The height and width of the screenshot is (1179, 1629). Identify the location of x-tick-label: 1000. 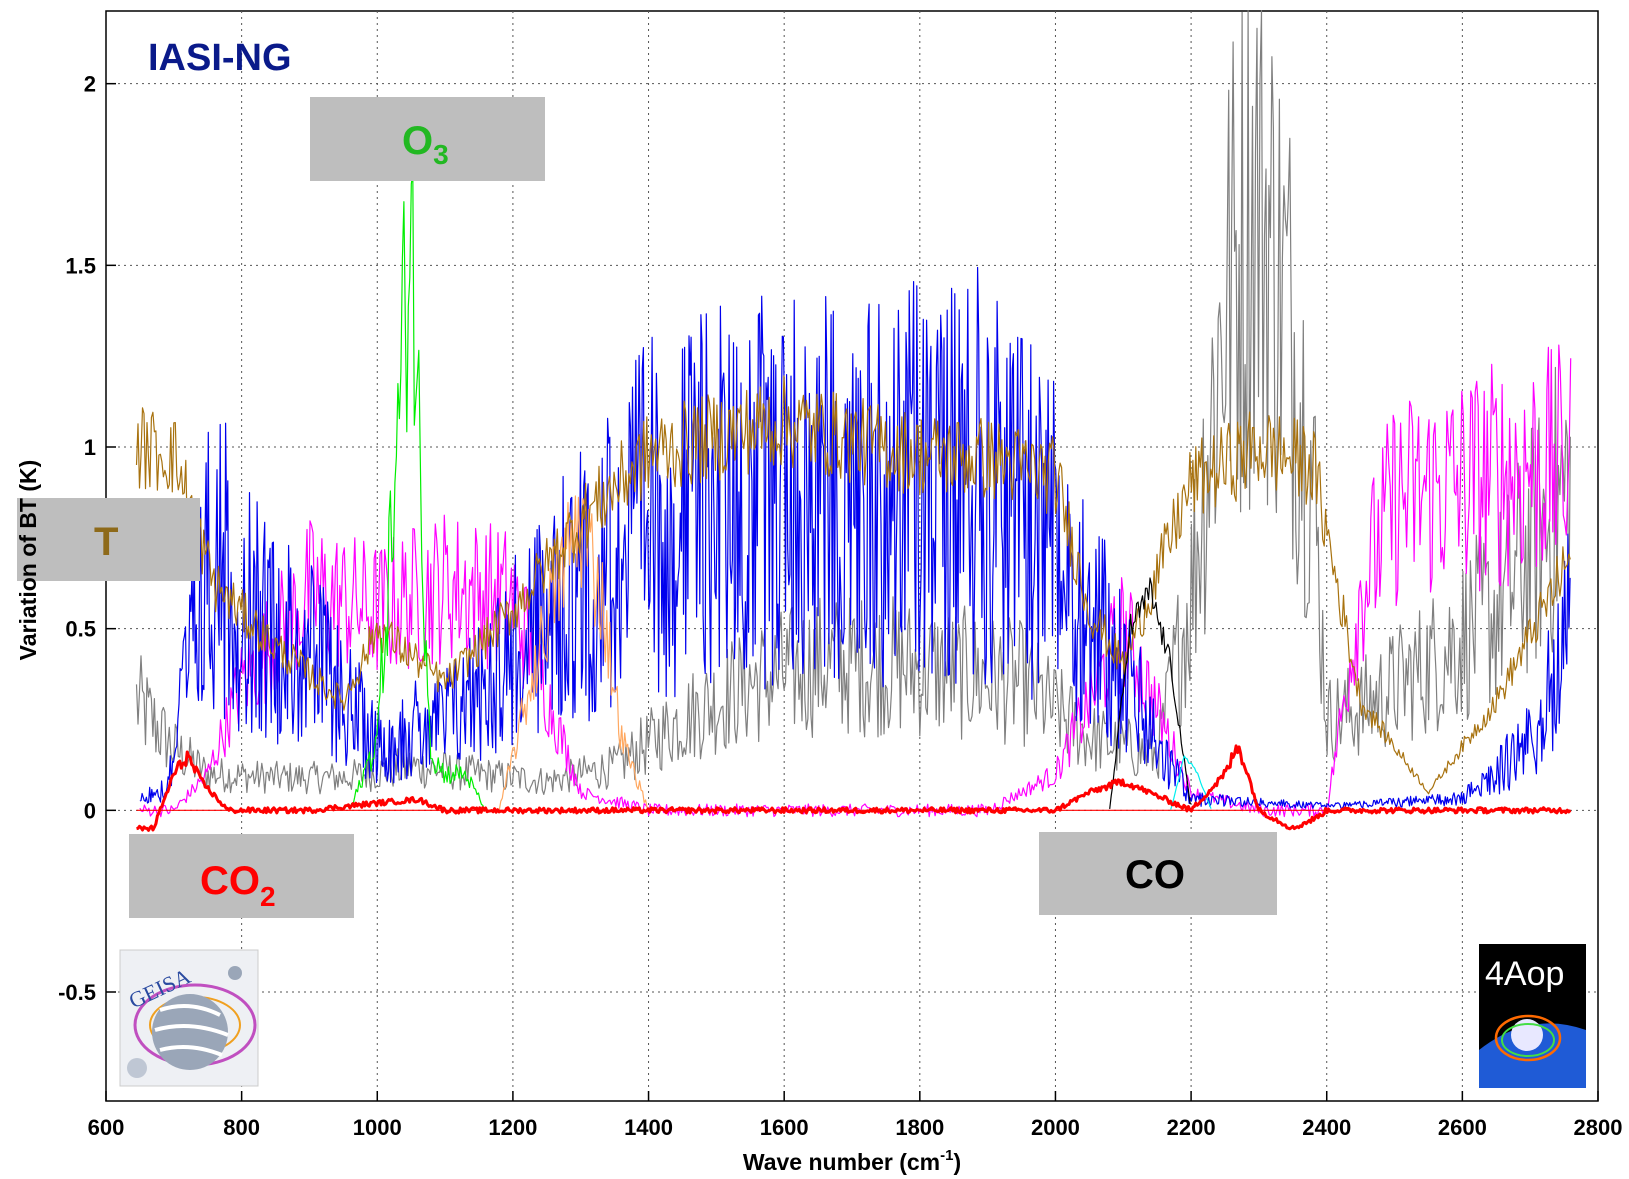
(377, 1127).